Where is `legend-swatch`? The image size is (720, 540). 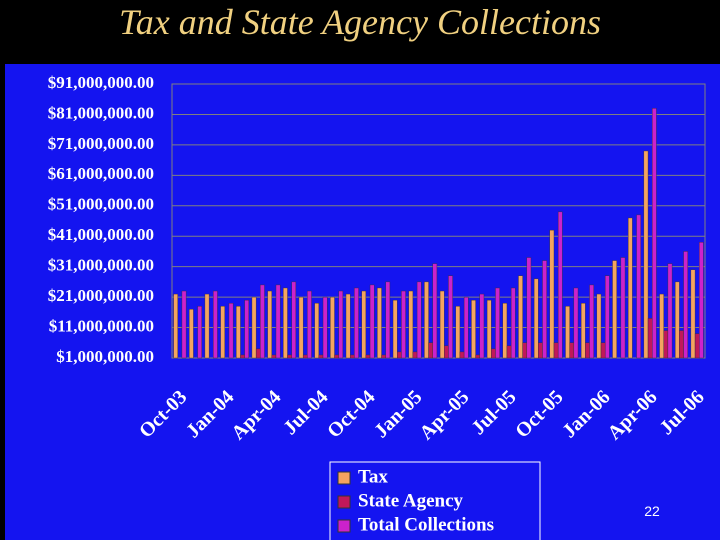 legend-swatch is located at coordinates (344, 526).